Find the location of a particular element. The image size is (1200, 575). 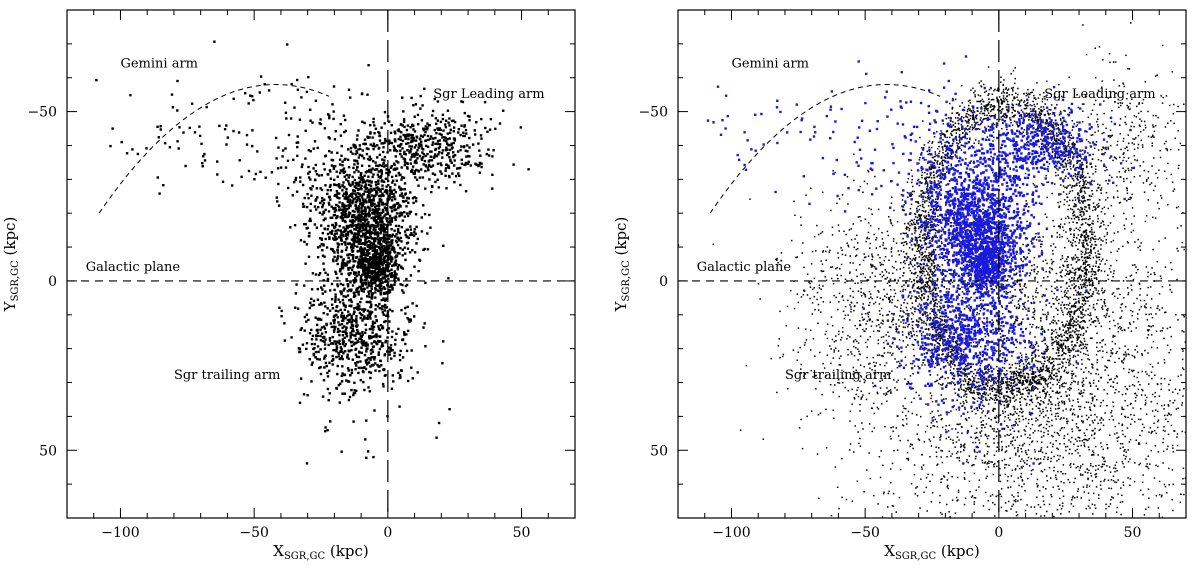

annotation-label: Sgr trailing arm is located at coordinates (227, 375).